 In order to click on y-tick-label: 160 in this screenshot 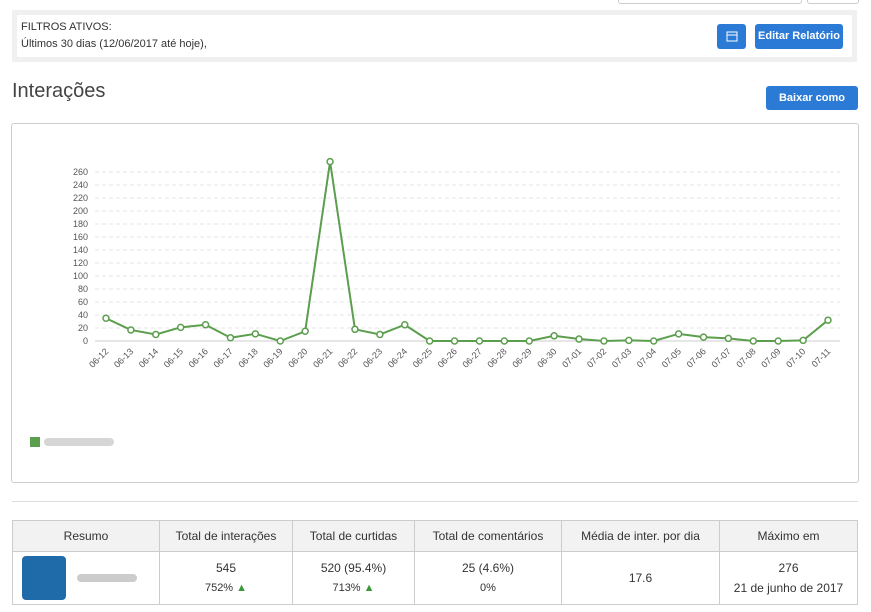, I will do `click(80, 237)`.